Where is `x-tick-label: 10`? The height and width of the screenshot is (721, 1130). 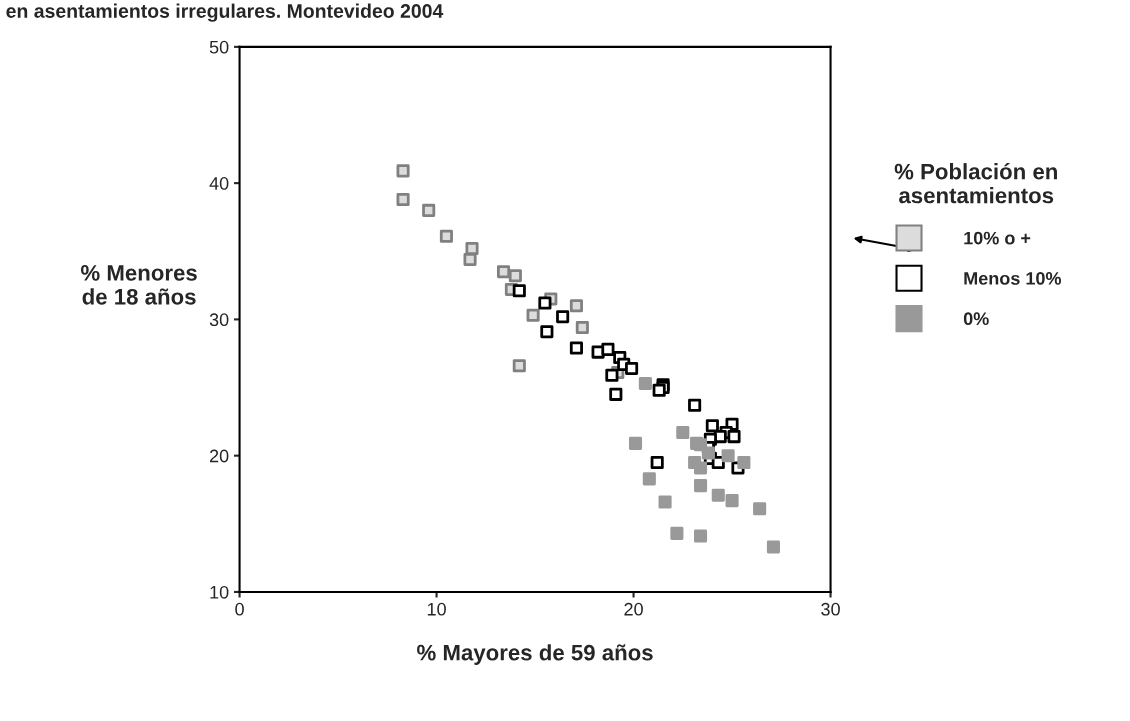 x-tick-label: 10 is located at coordinates (436, 609).